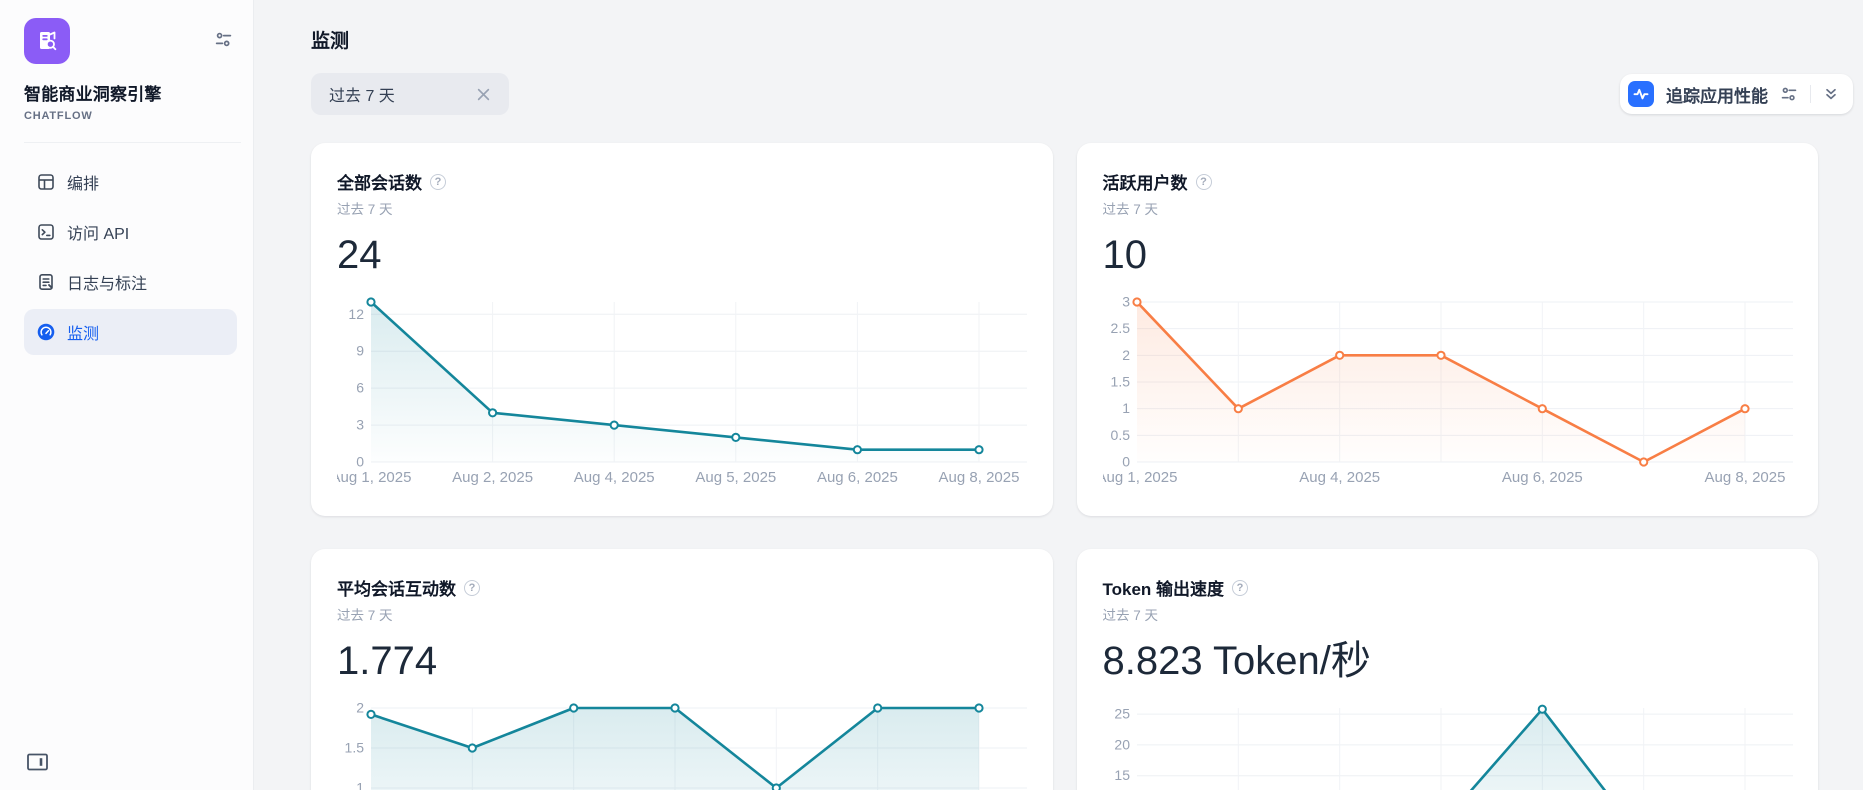 Image resolution: width=1863 pixels, height=790 pixels. I want to click on y-tick-label: 2.5, so click(1120, 328).